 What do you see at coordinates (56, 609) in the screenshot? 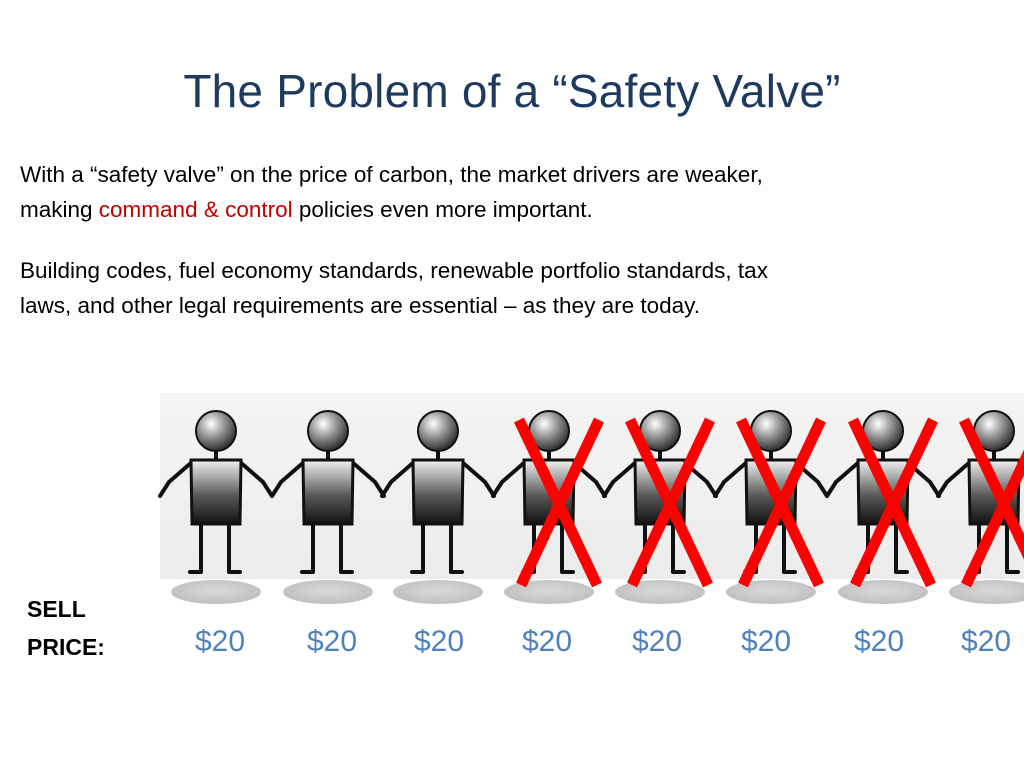
I see `sell-label-line: SELL` at bounding box center [56, 609].